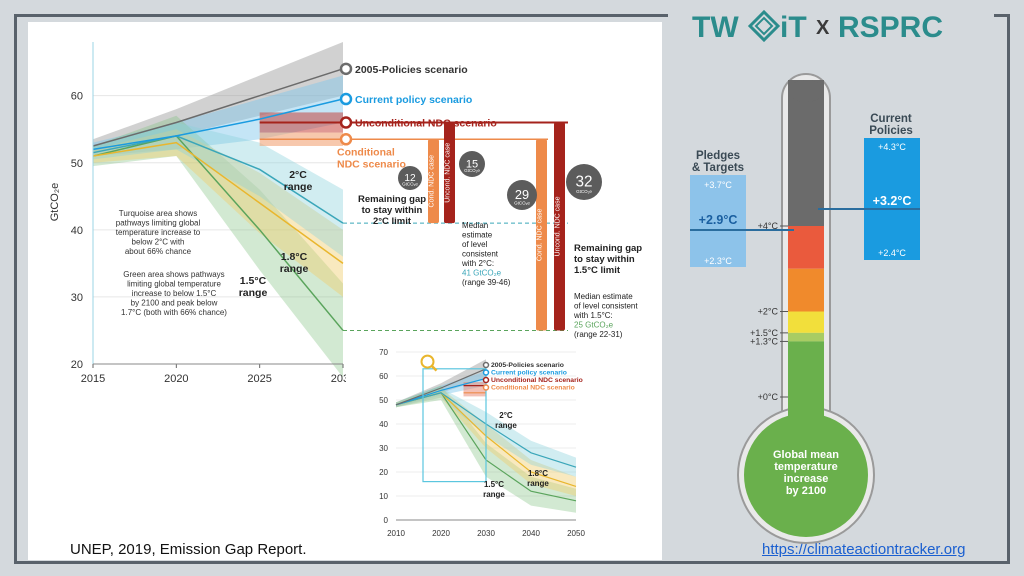 The width and height of the screenshot is (1024, 576). I want to click on pledges-title-1: Pledges, so click(718, 156).